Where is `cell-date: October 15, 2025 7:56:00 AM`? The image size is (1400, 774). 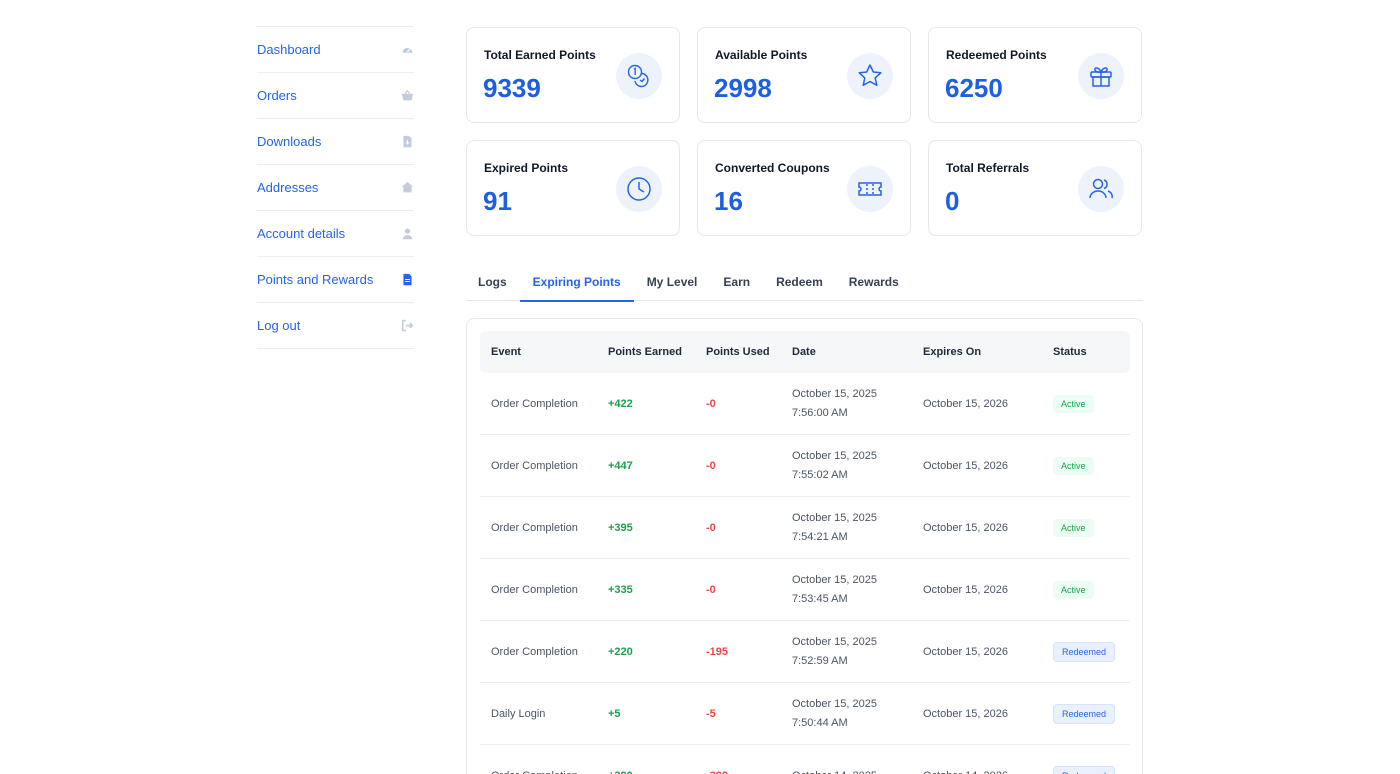
cell-date: October 15, 2025 7:56:00 AM is located at coordinates (834, 404).